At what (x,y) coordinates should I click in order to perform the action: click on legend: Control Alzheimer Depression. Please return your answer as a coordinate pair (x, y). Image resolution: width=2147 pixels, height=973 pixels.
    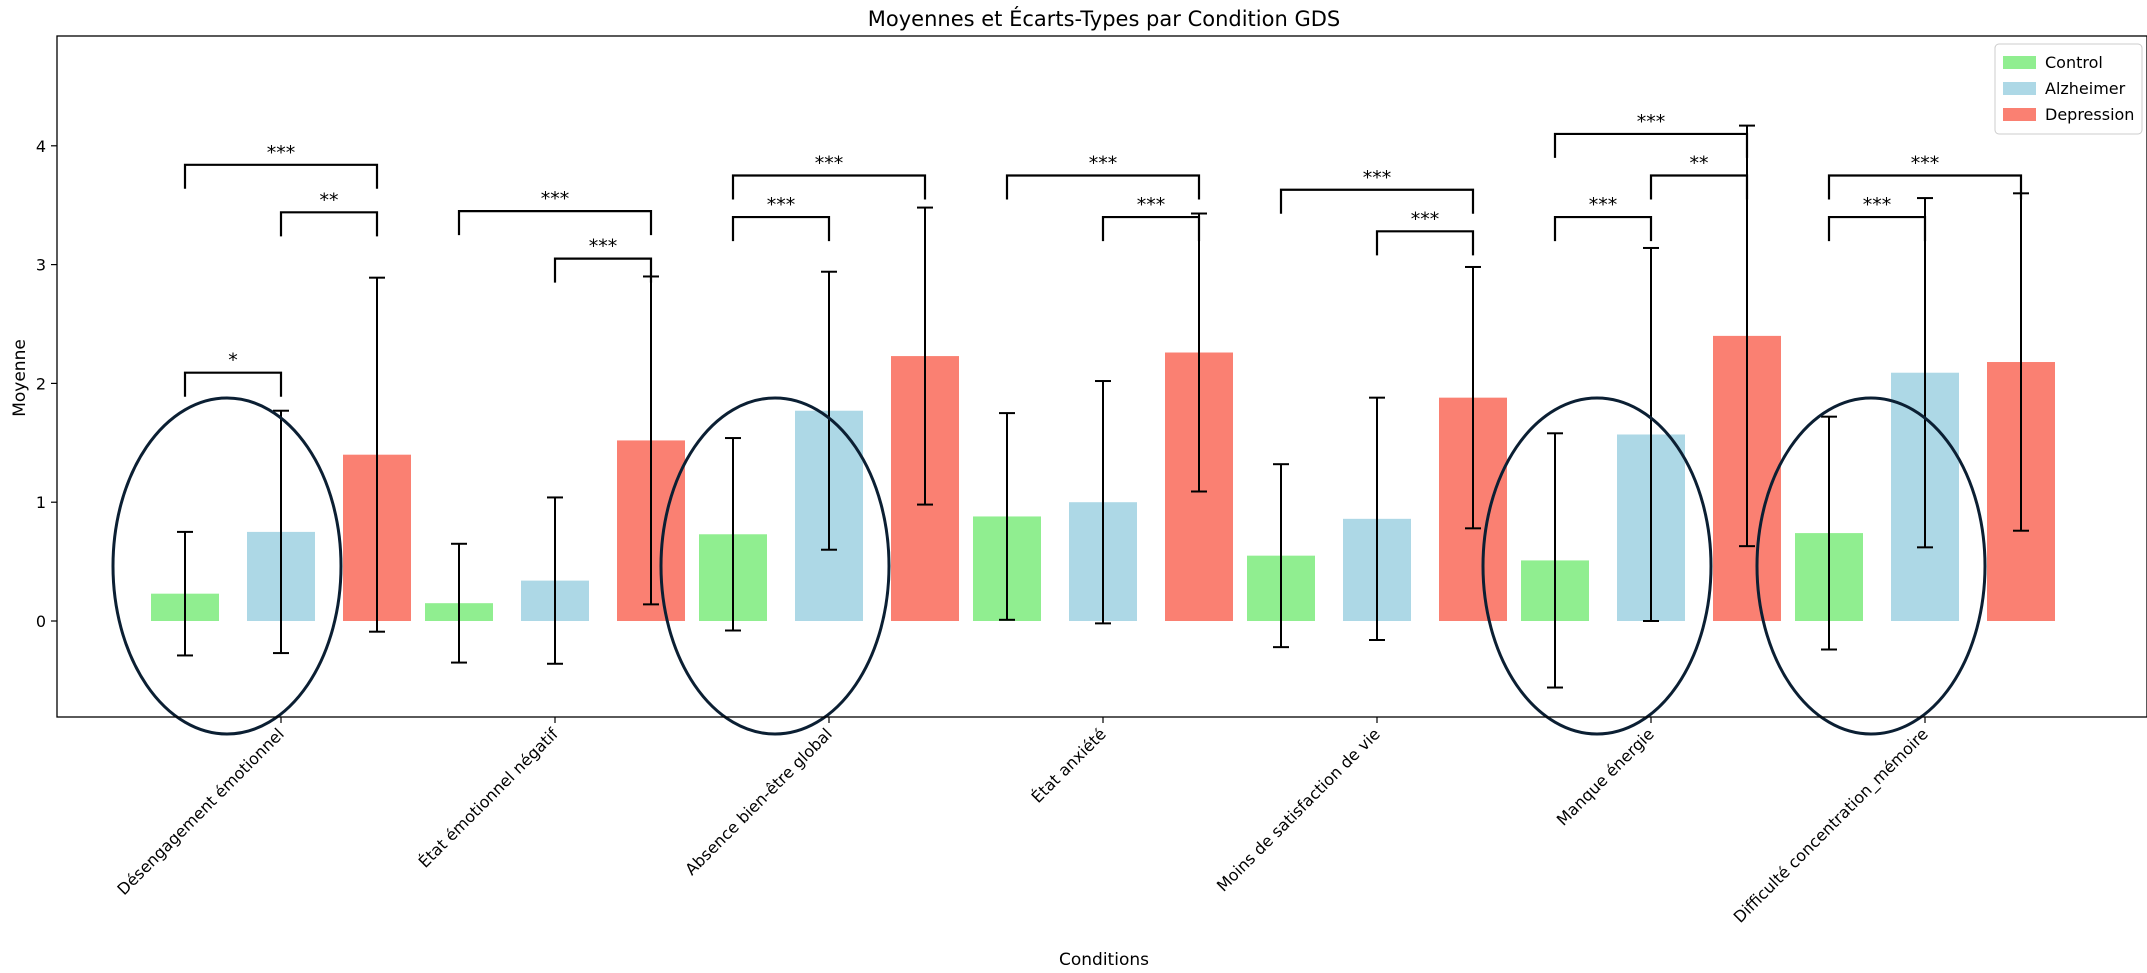
    Looking at the image, I should click on (2068, 89).